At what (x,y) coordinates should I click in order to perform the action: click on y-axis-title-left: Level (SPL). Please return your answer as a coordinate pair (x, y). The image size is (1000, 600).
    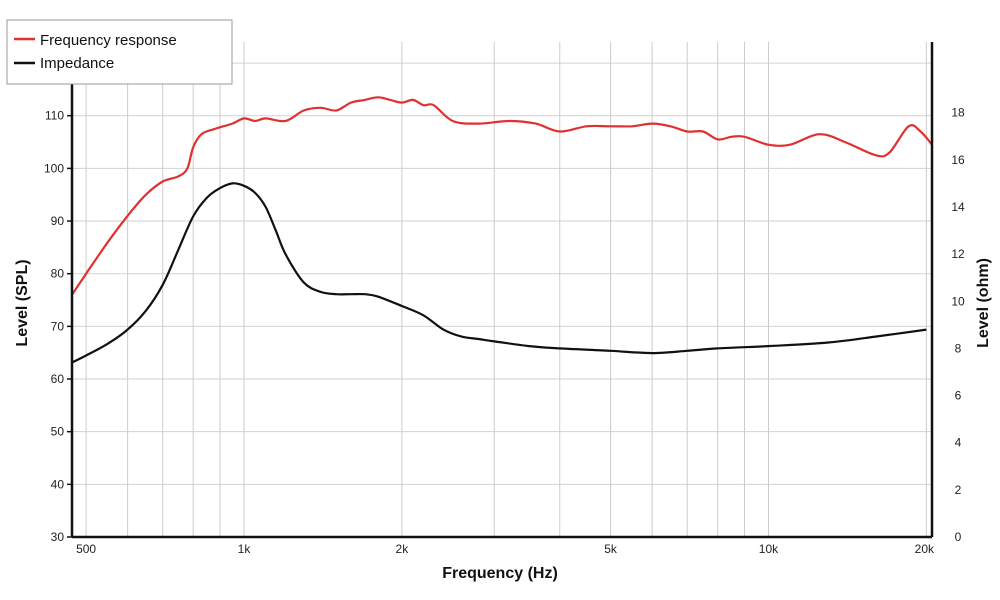
    Looking at the image, I should click on (22, 302).